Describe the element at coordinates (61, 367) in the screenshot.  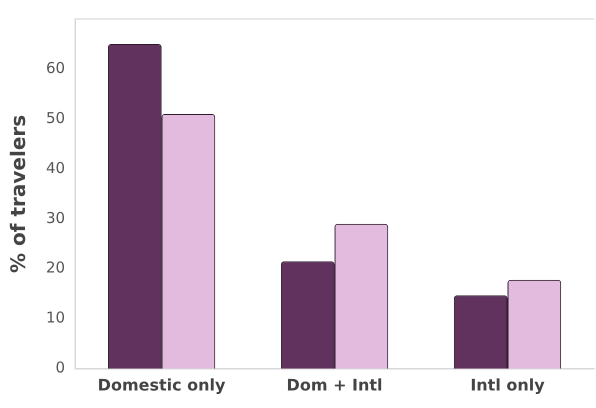
I see `y-tick-label: 0` at that location.